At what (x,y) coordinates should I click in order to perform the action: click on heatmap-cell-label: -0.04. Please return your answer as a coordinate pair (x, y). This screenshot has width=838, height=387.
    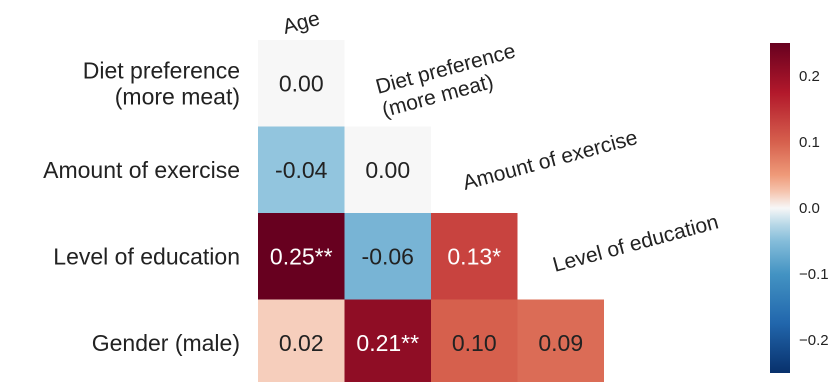
    Looking at the image, I should click on (301, 170).